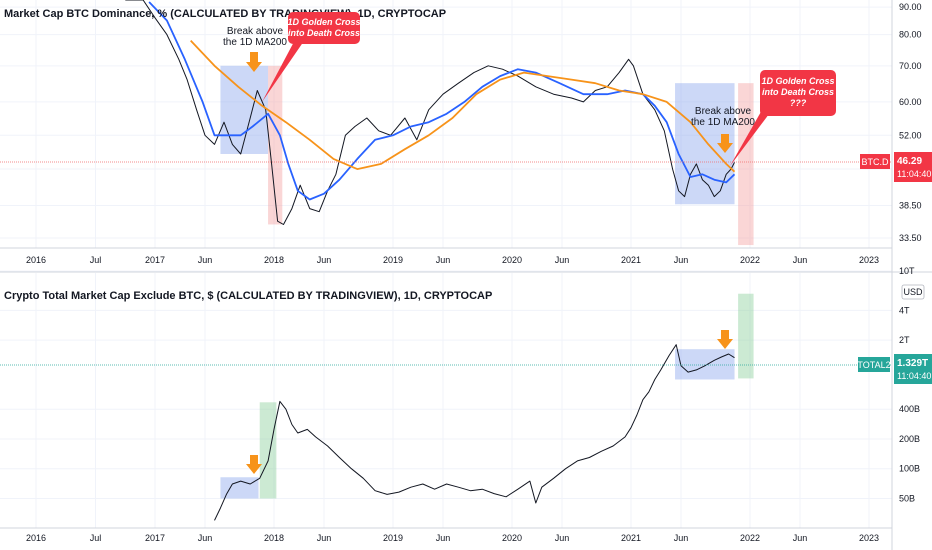  What do you see at coordinates (910, 206) in the screenshot?
I see `y-tick-label: 38.50` at bounding box center [910, 206].